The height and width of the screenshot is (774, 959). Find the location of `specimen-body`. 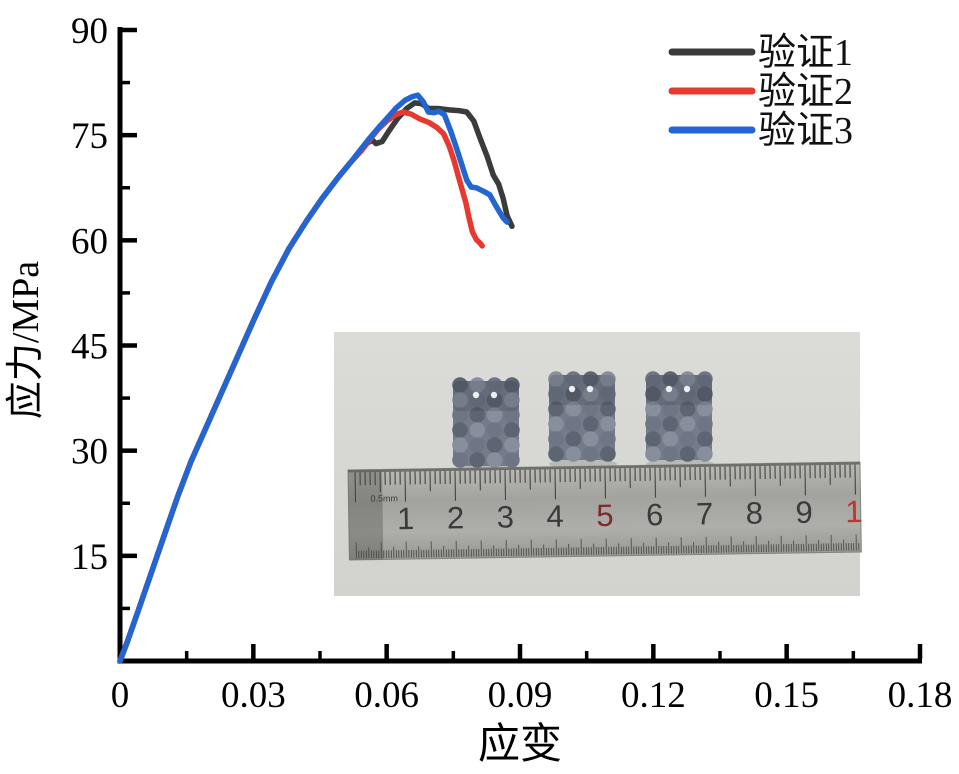

specimen-body is located at coordinates (486, 423).